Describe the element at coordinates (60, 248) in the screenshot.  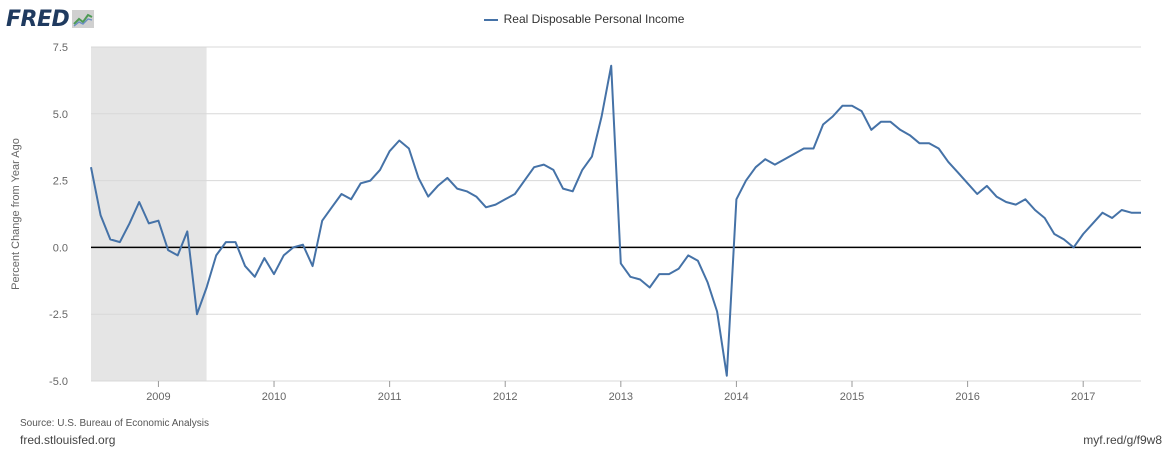
I see `y-tick-label: 0.0` at that location.